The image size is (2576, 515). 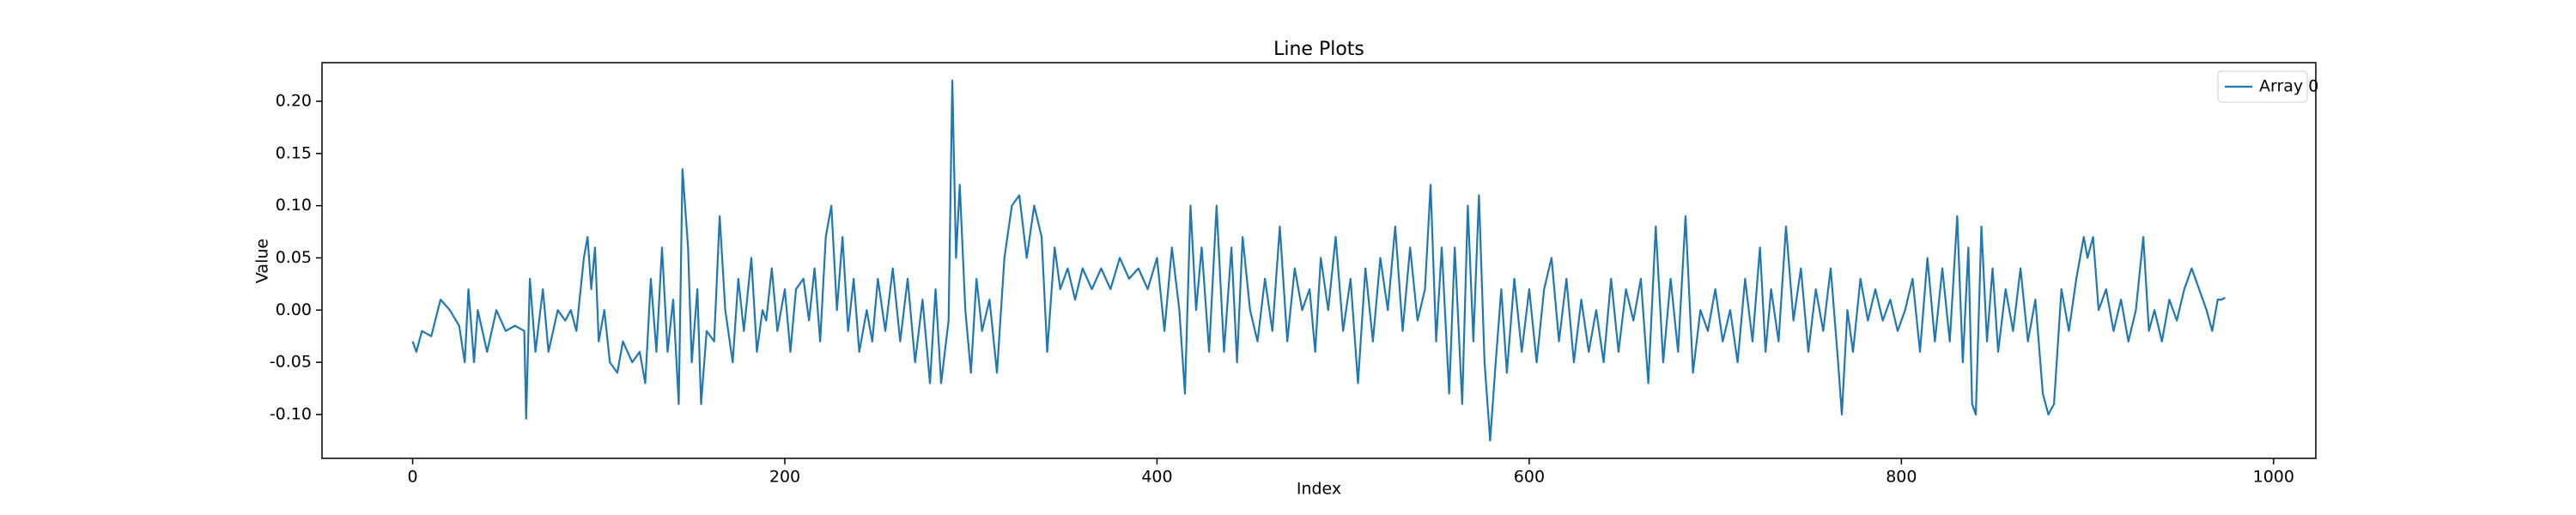 What do you see at coordinates (1156, 477) in the screenshot?
I see `x-tick-label: 400` at bounding box center [1156, 477].